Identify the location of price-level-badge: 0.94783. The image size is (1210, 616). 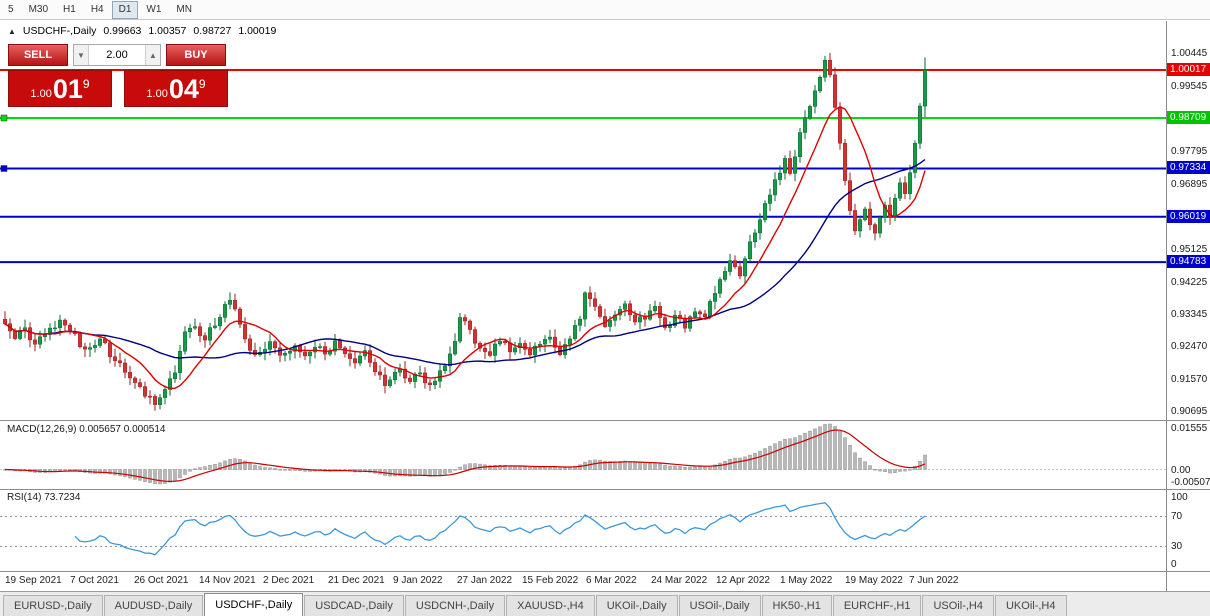
(1188, 261).